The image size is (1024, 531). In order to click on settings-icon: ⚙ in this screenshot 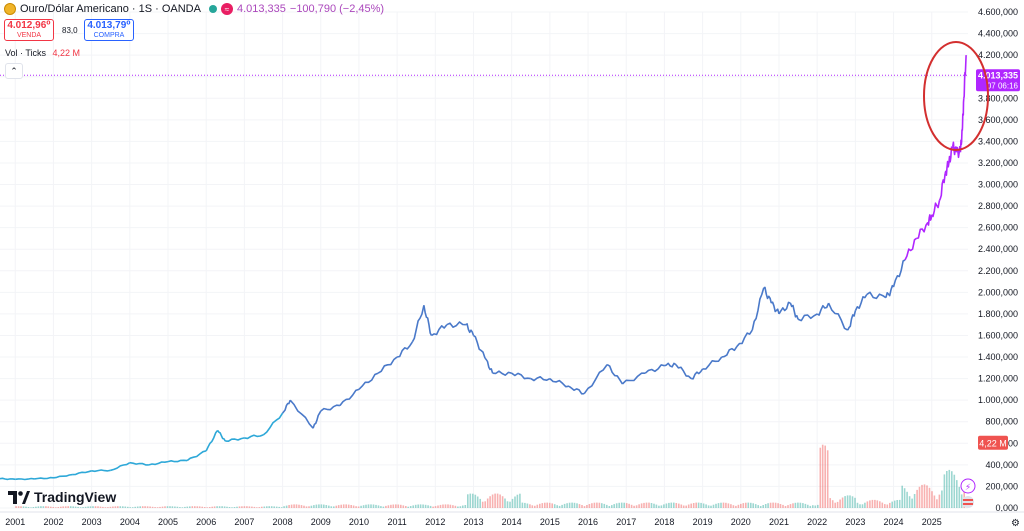, I will do `click(1015, 523)`.